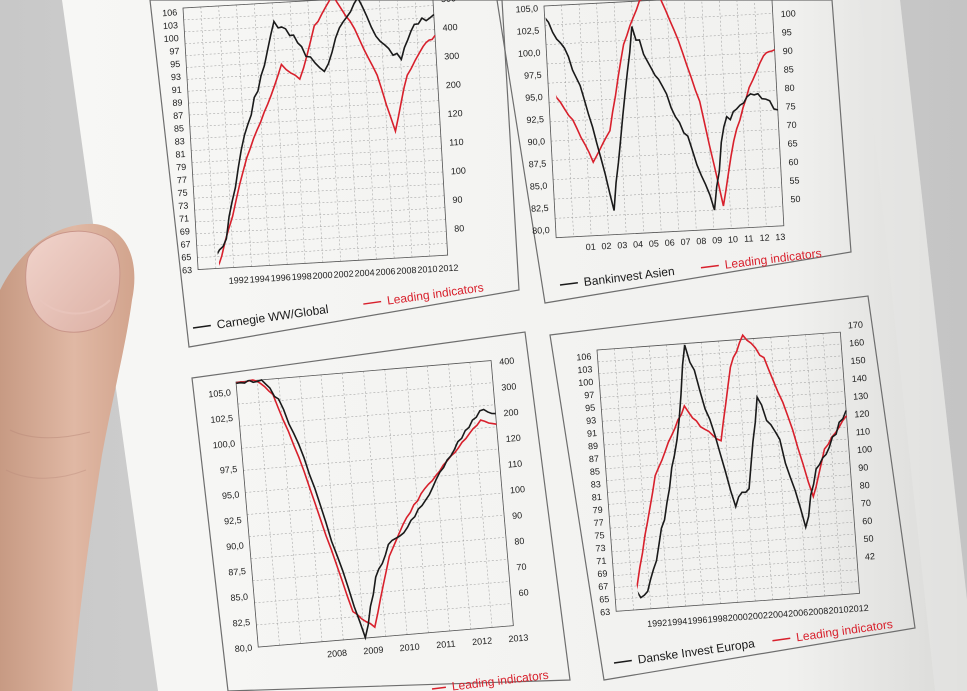  I want to click on fund-line, so click(315, 133).